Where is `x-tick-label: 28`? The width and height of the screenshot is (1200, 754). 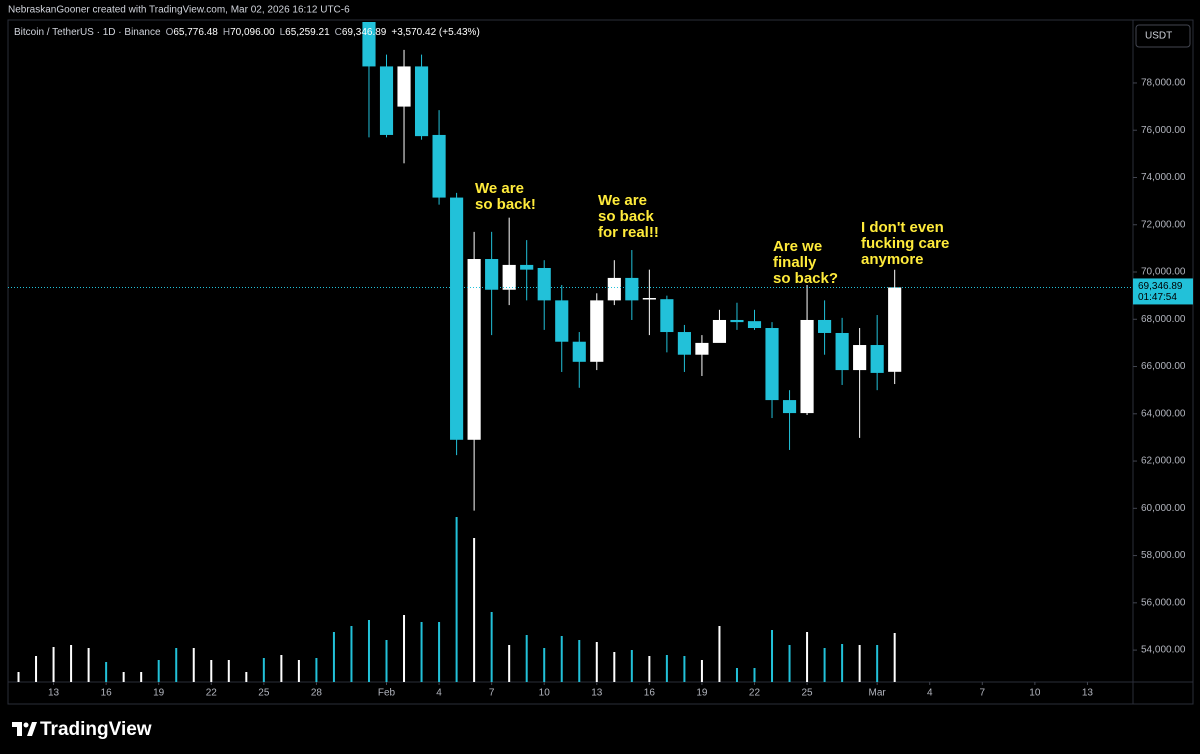
x-tick-label: 28 is located at coordinates (317, 693).